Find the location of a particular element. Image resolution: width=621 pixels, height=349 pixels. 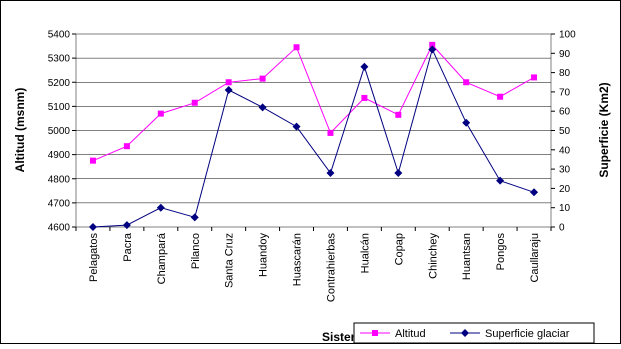

right-tick-label: 80 is located at coordinates (565, 73).